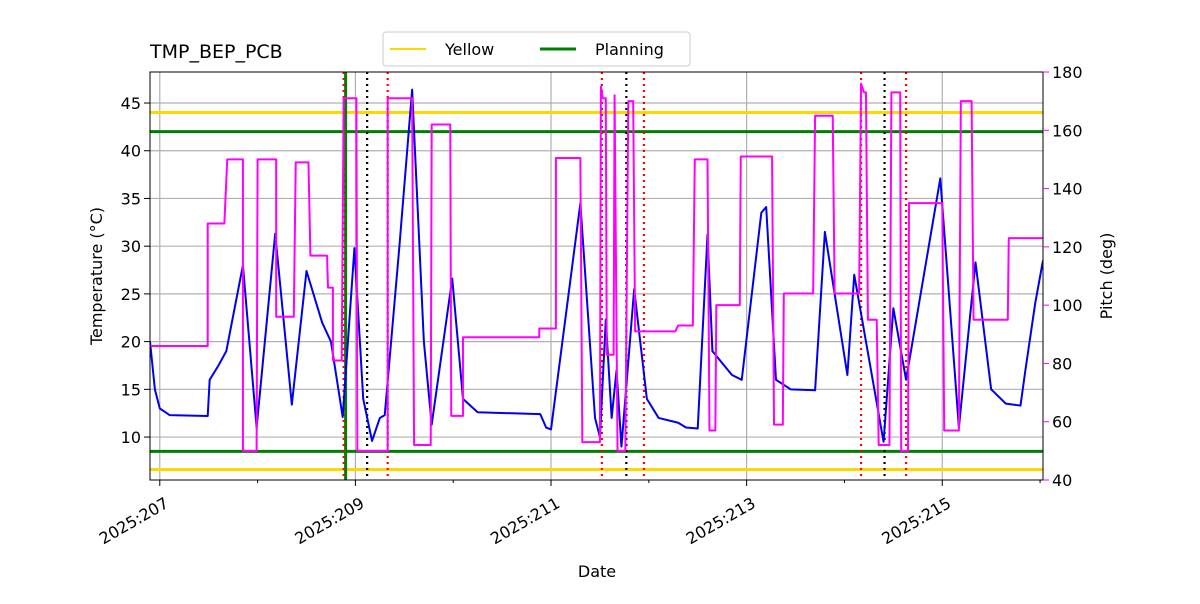 This screenshot has height=604, width=1200. Describe the element at coordinates (525, 520) in the screenshot. I see `x-tick-label: 2025:211` at that location.